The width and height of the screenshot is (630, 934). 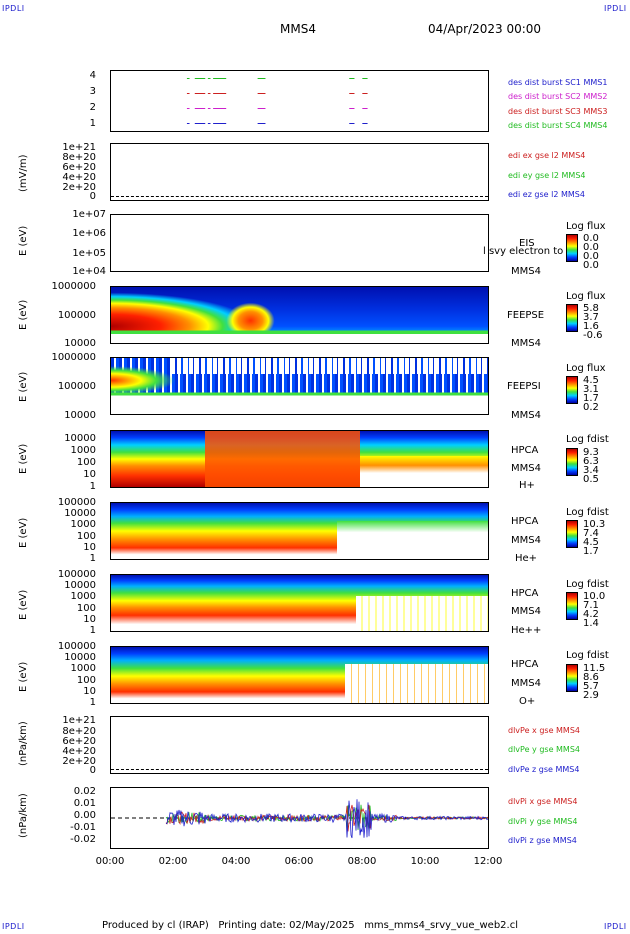 What do you see at coordinates (83, 668) in the screenshot?
I see `hpca-o-tick: 1000` at bounding box center [83, 668].